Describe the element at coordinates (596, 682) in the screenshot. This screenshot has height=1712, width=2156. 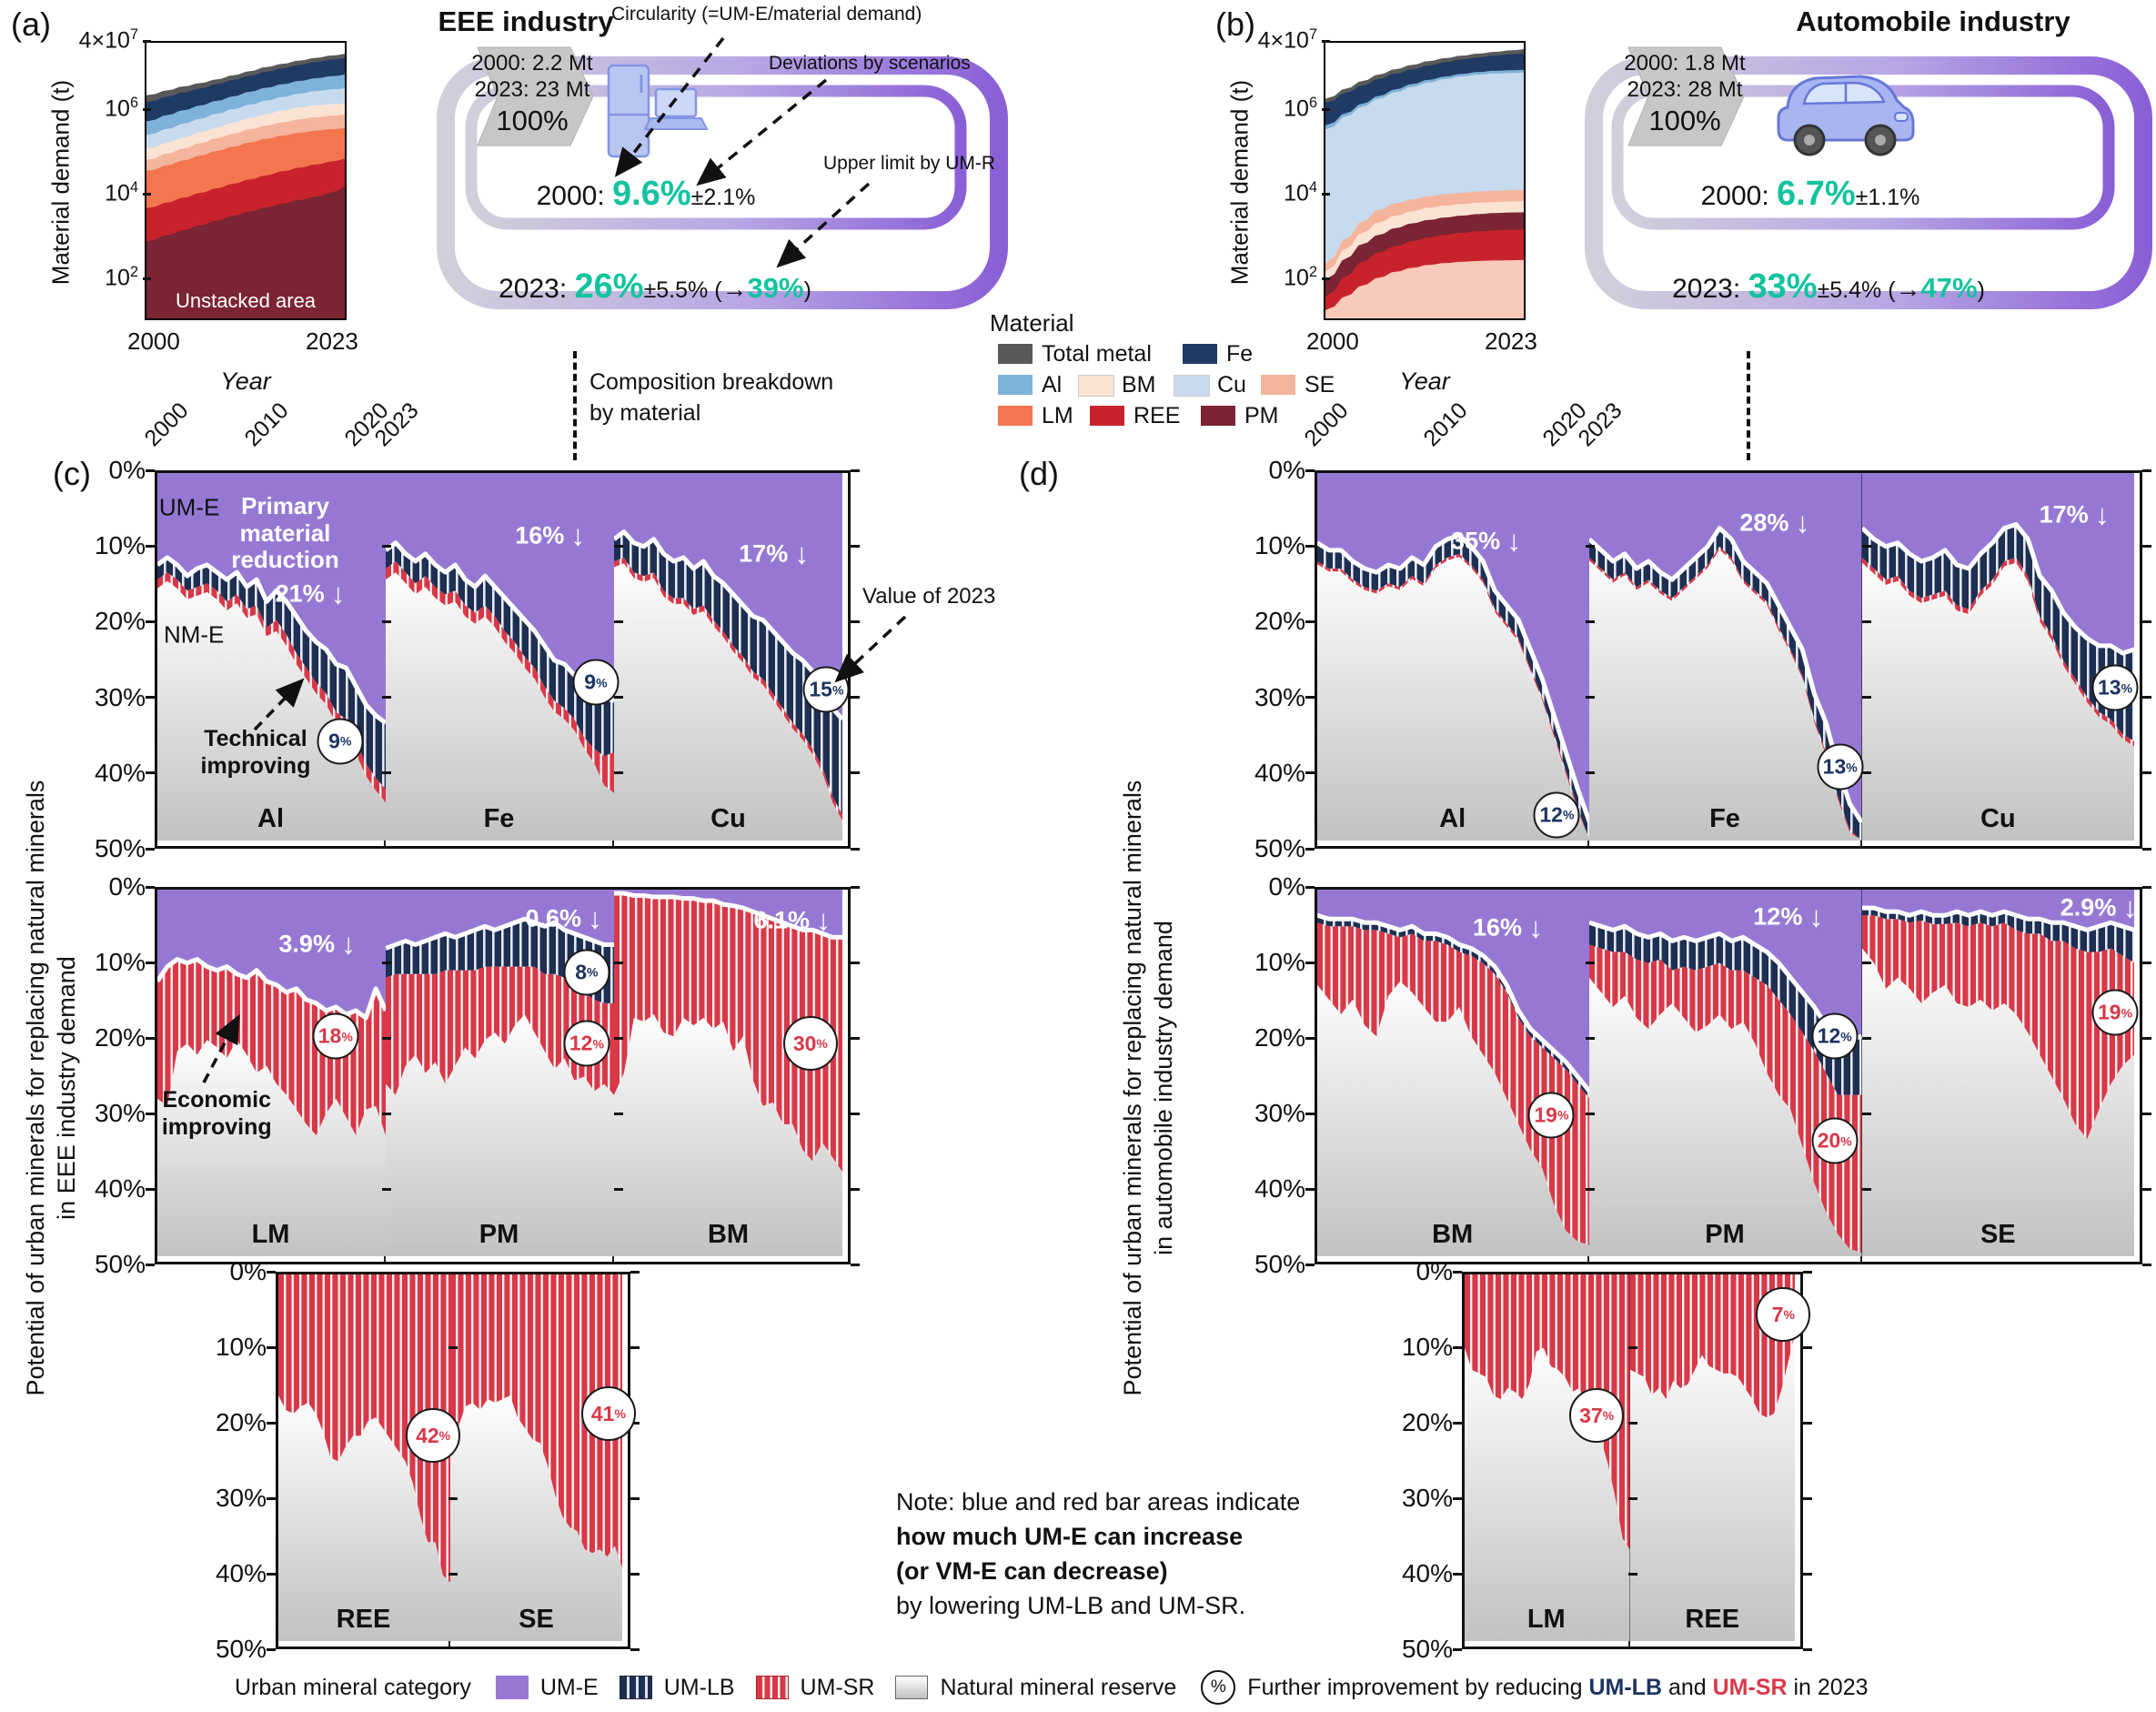
I see `improvement-badge-fe: 9%` at that location.